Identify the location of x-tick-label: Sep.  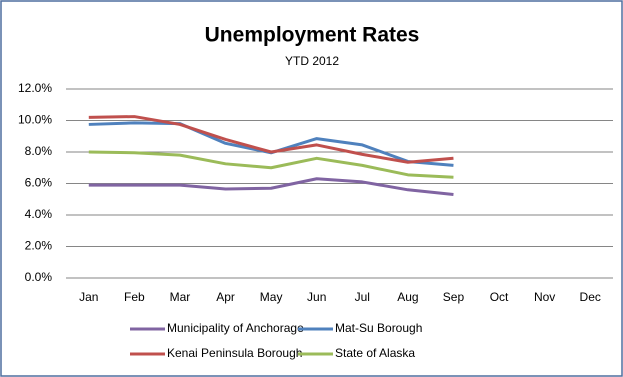
(454, 297).